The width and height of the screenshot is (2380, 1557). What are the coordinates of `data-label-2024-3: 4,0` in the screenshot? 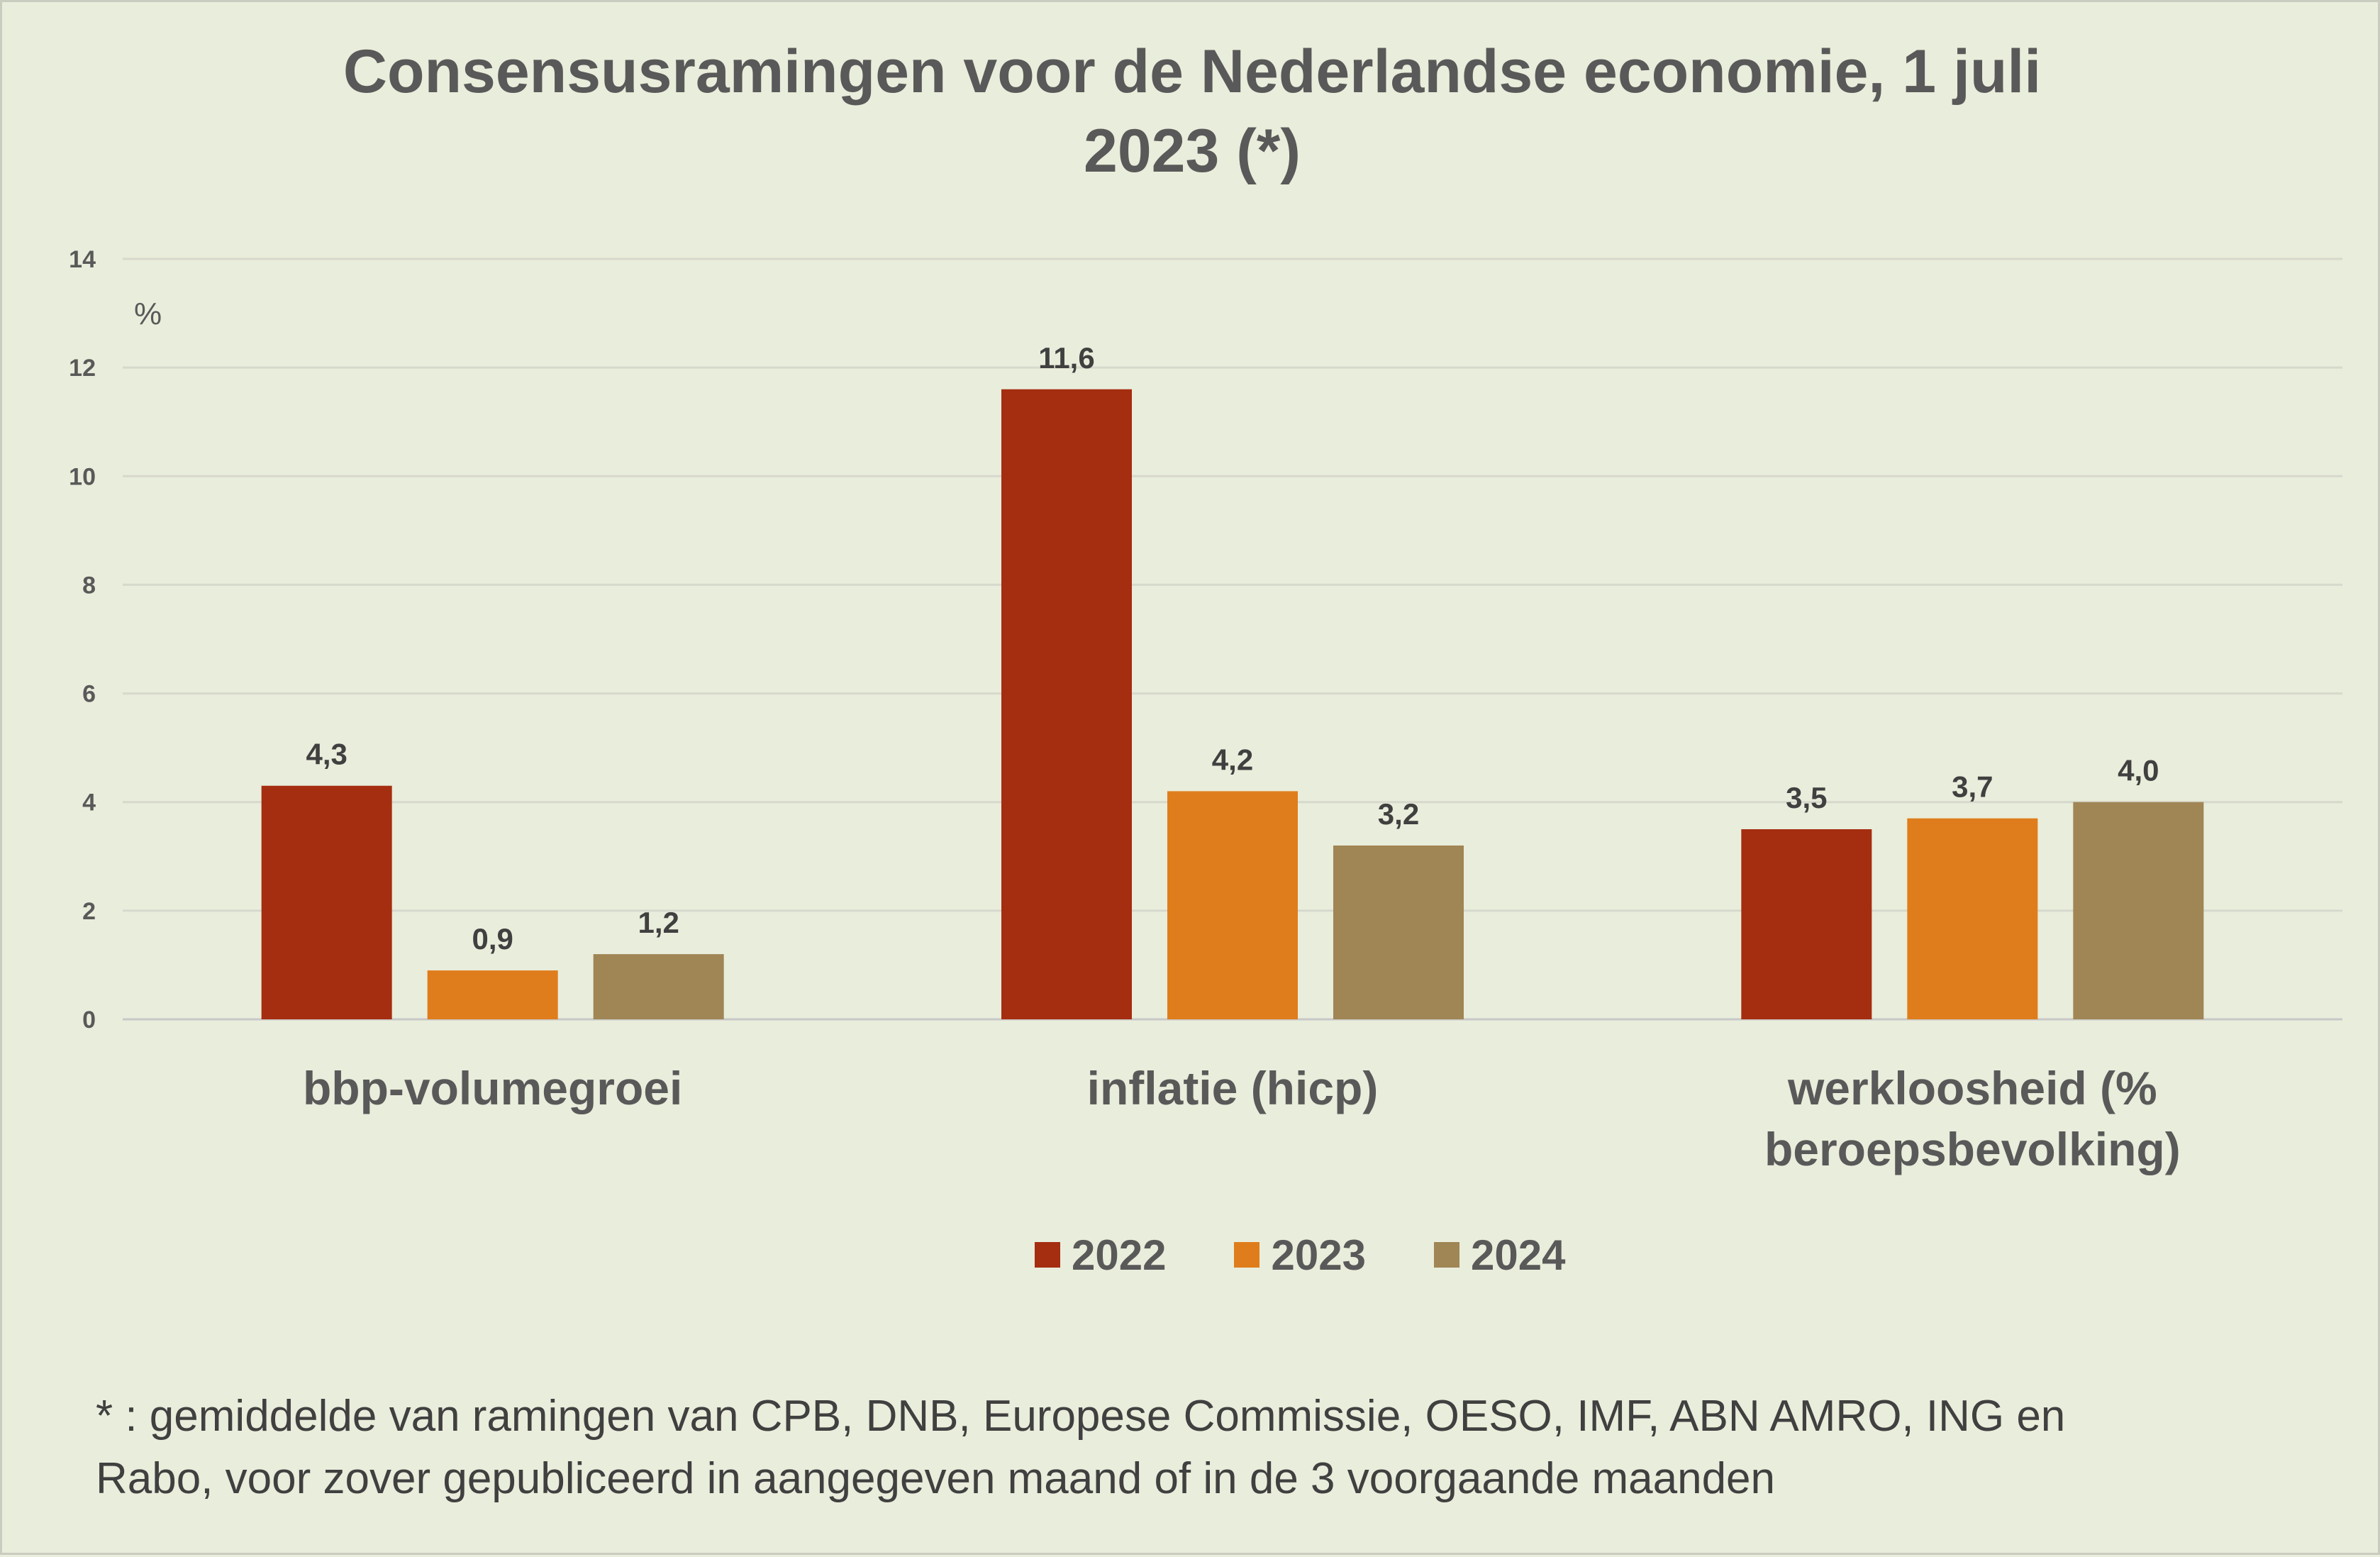 It's located at (2138, 770).